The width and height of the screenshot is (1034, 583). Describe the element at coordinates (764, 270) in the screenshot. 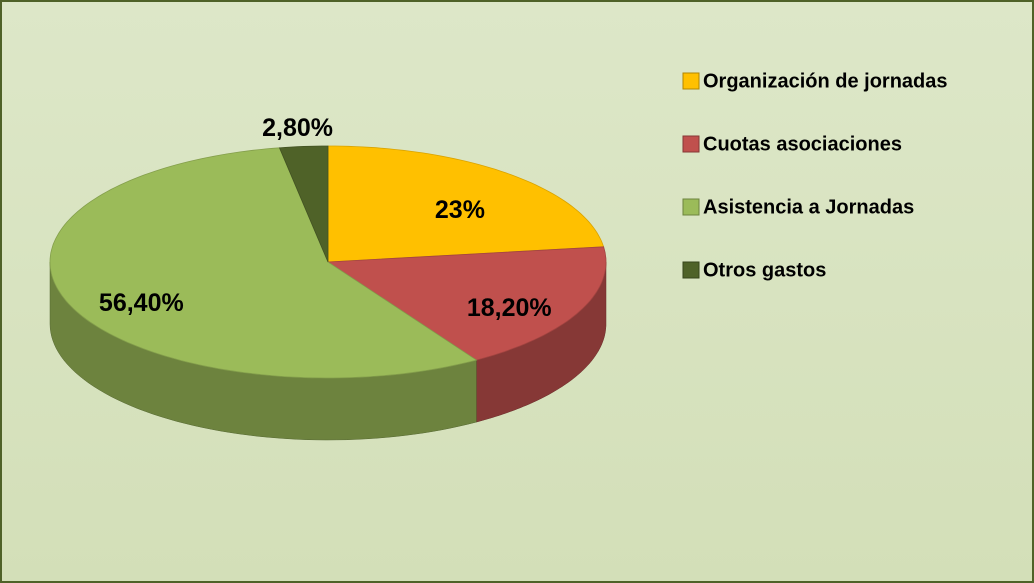

I see `legend-label: Otros gastos` at that location.